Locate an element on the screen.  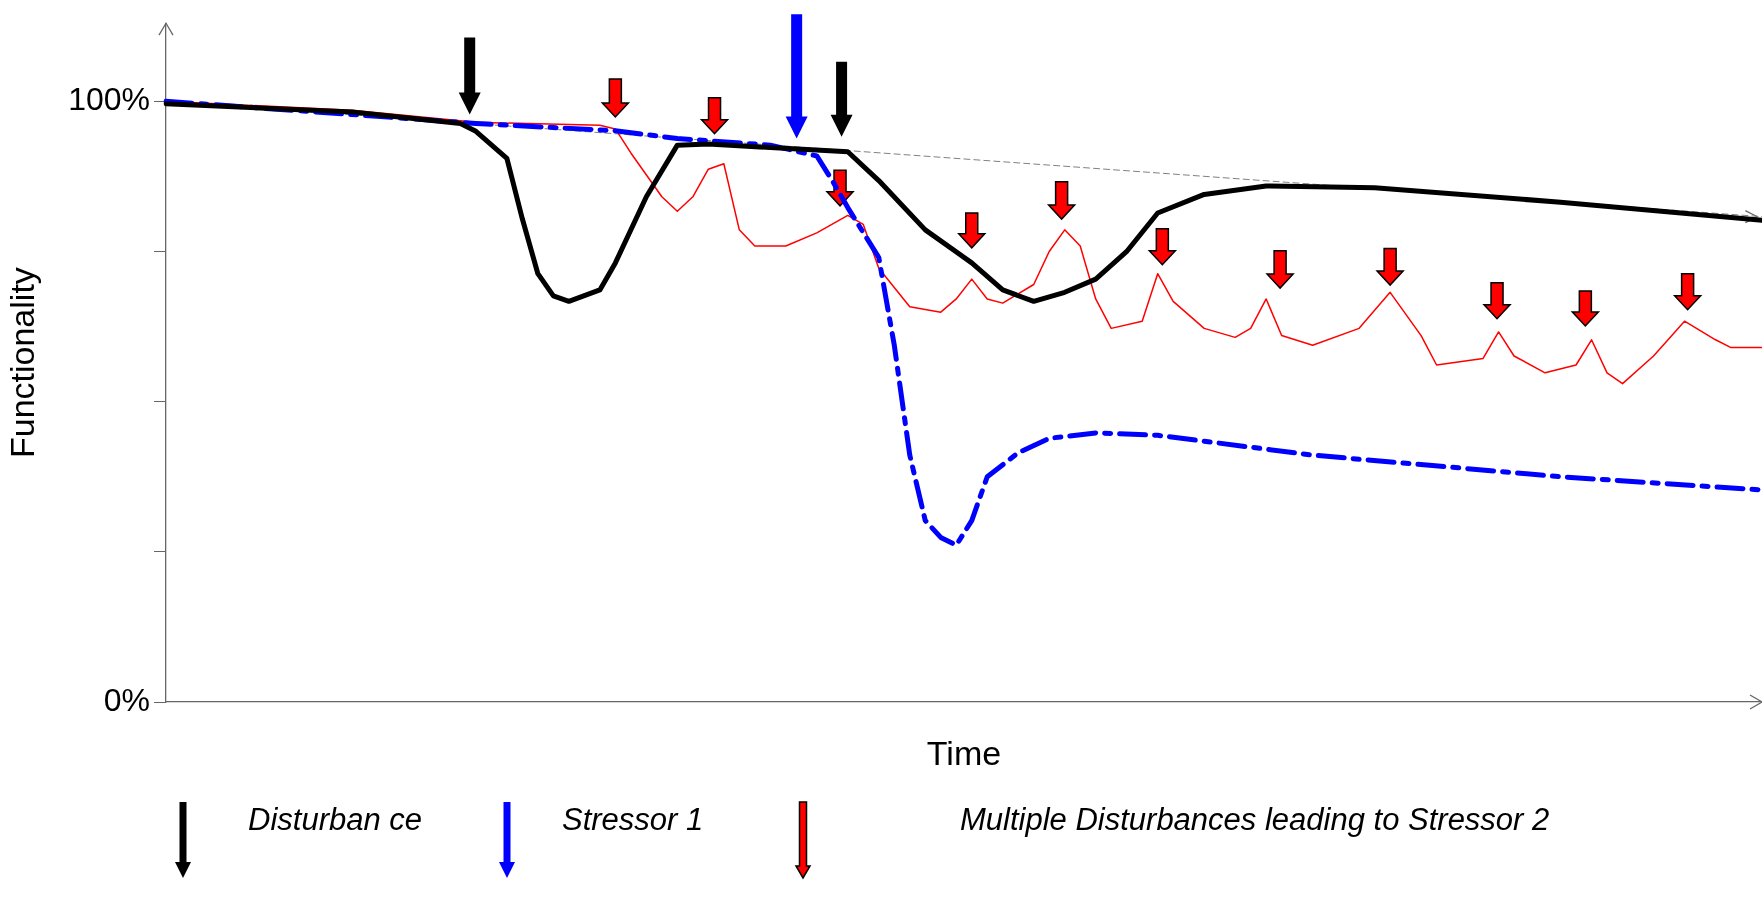
y-axis-title: Functionality is located at coordinates (21, 363).